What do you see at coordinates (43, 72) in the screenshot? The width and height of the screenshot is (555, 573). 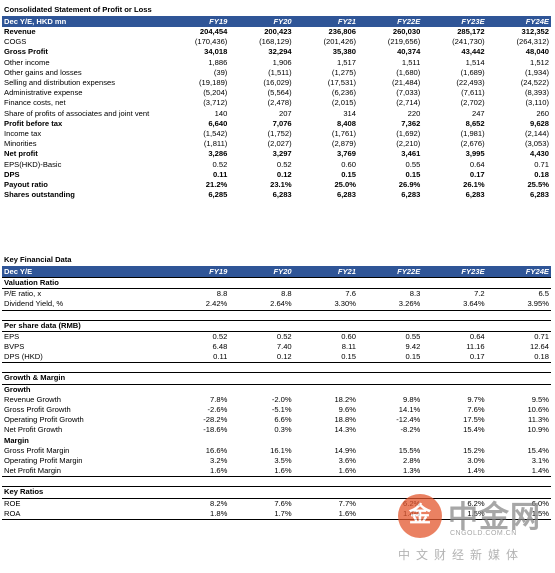 I see `row-label: Other gains and losses` at bounding box center [43, 72].